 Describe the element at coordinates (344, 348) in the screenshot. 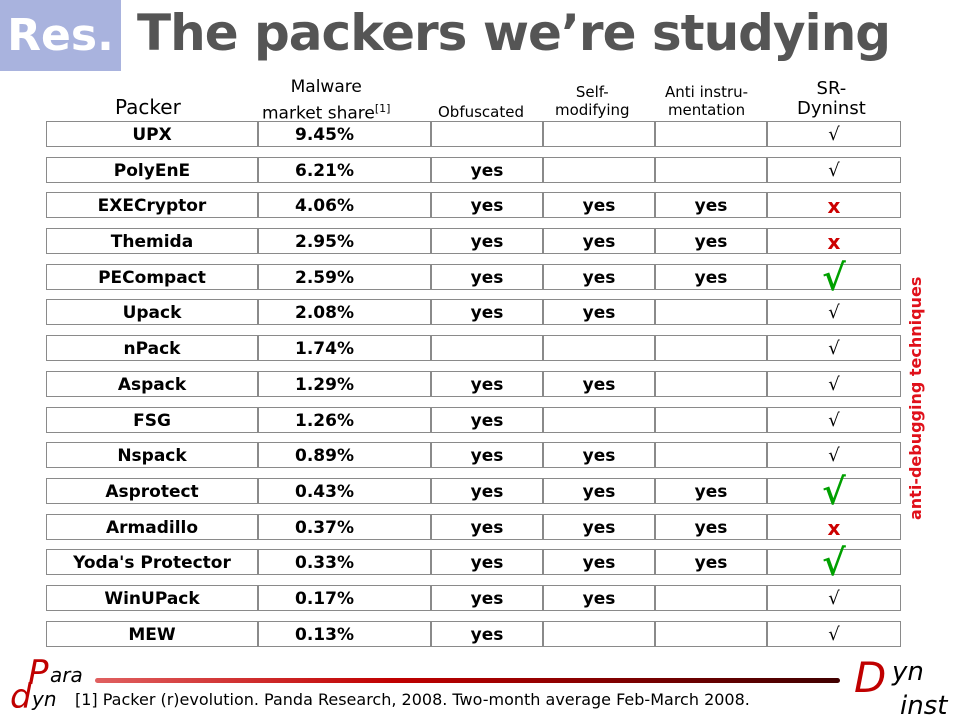

I see `market-share-cell: 1.74%` at that location.